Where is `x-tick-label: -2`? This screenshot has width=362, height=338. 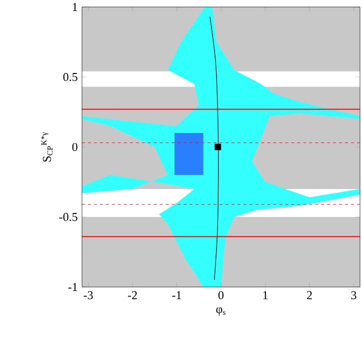 x-tick-label: -2 is located at coordinates (132, 295).